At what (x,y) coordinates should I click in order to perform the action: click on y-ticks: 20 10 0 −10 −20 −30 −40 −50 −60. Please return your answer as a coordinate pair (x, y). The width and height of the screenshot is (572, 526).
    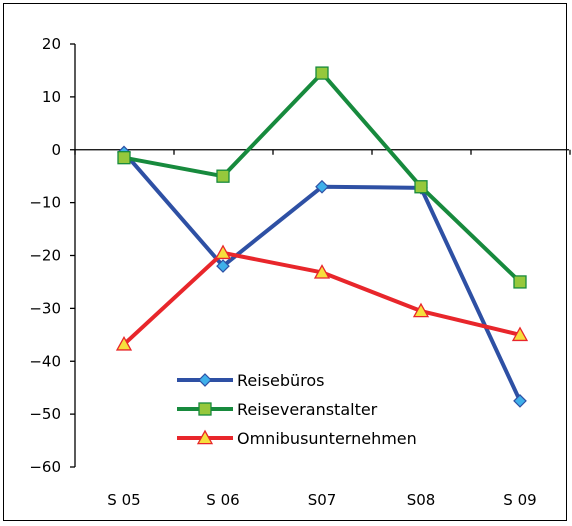
    Looking at the image, I should click on (52, 255).